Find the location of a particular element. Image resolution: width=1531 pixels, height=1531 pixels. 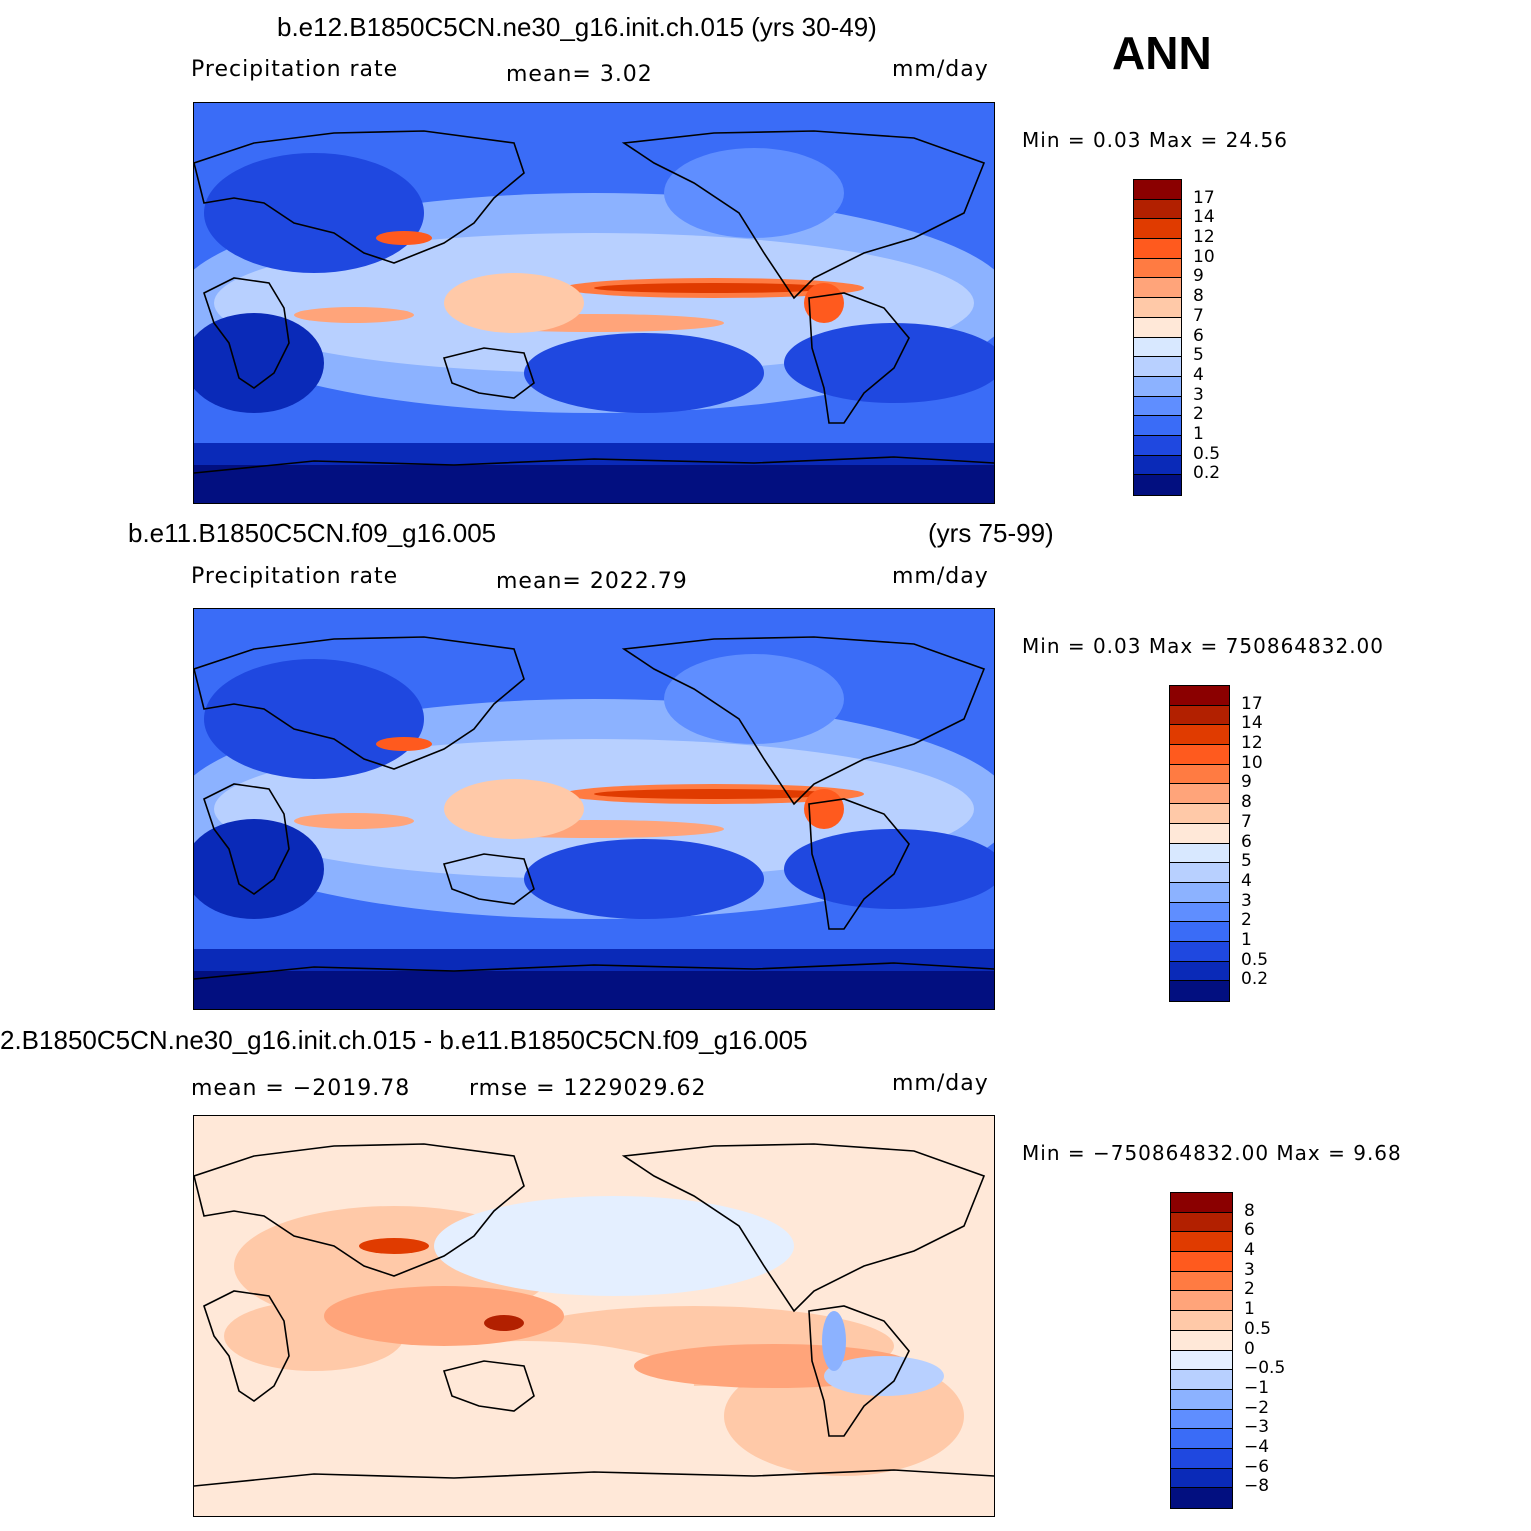

colorbar-tick-label: 5 is located at coordinates (1198, 355).